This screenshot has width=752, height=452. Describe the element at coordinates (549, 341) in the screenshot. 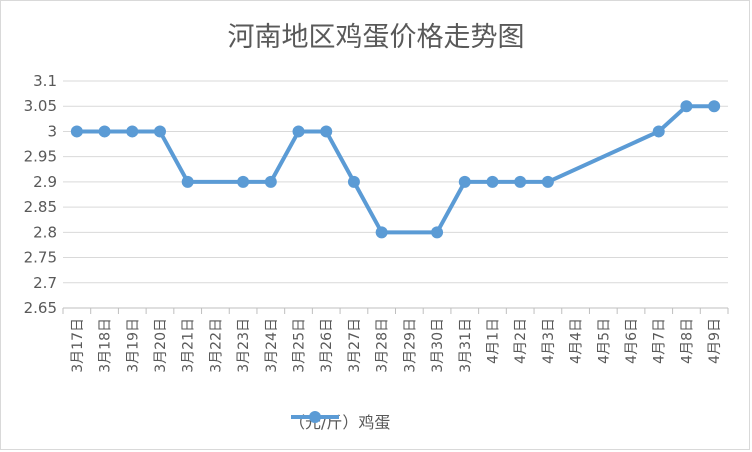

I see `x-tick-label: 4月3日` at that location.